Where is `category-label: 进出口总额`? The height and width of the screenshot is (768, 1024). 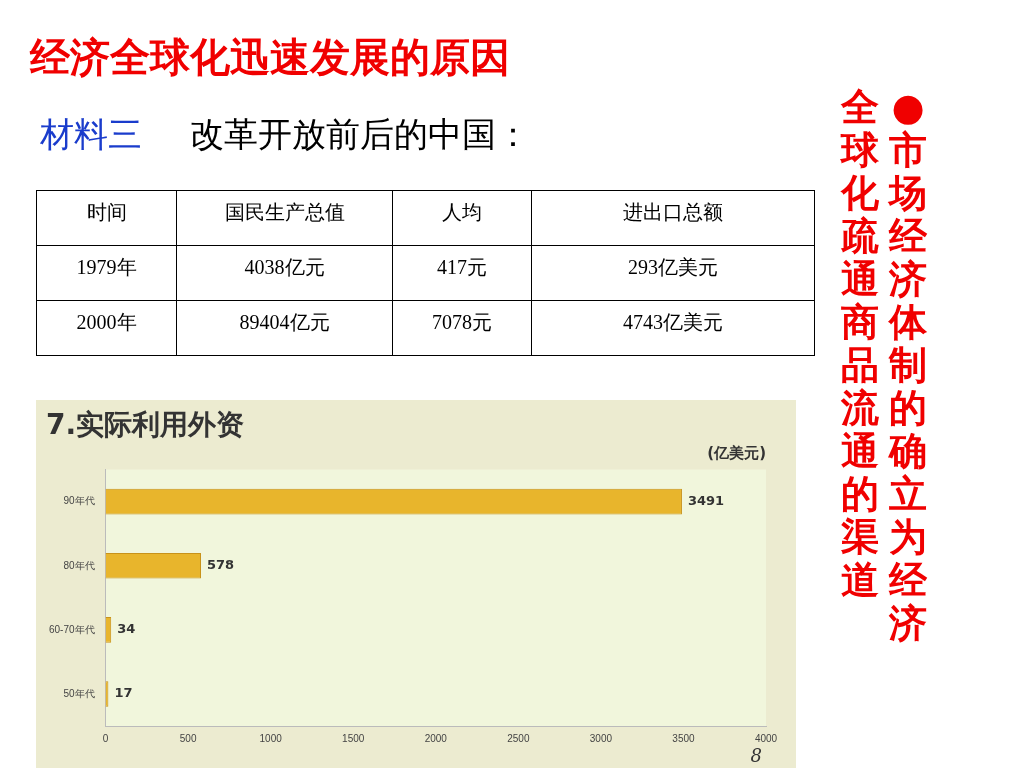 category-label: 进出口总额 is located at coordinates (673, 218).